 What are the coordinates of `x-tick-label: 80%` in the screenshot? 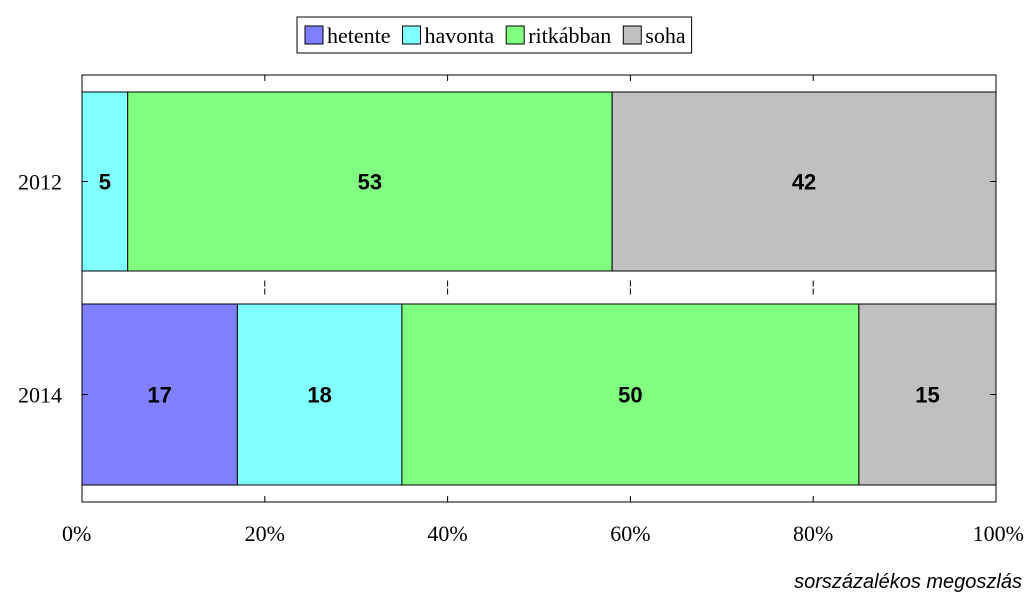 It's located at (813, 533).